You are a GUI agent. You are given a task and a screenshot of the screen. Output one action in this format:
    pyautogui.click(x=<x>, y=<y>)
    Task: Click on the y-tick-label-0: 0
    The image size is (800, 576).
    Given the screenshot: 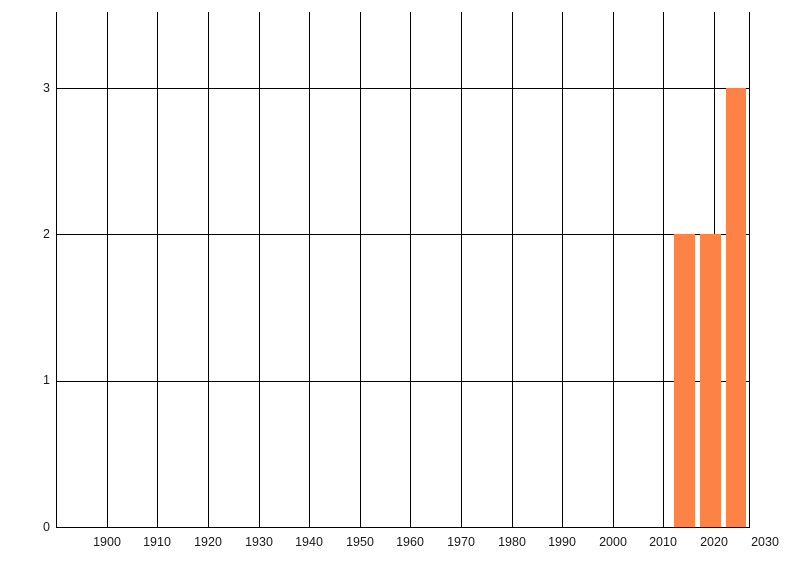 What is the action you would take?
    pyautogui.click(x=46, y=526)
    